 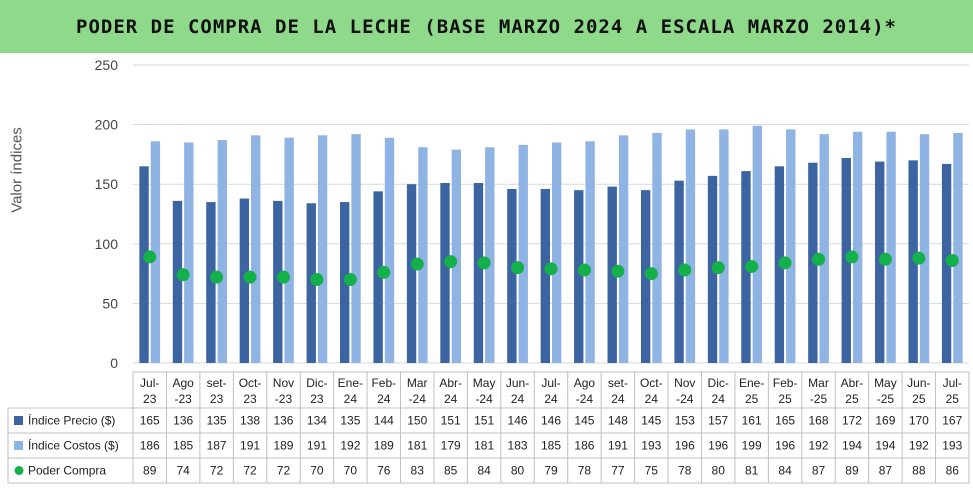 I want to click on data-label: 181, so click(x=417, y=446).